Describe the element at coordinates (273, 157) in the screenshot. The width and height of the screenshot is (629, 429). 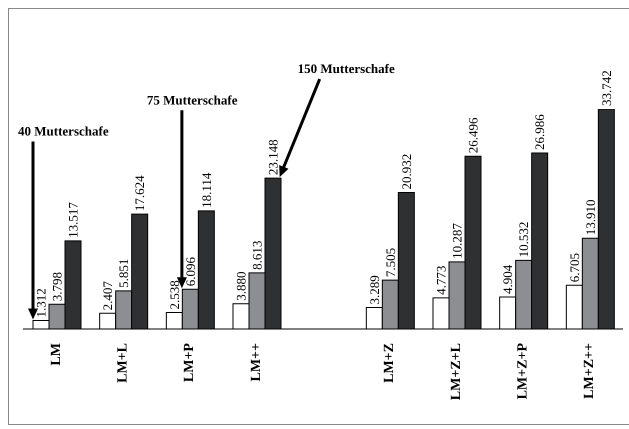
I see `data-label: 23.148` at that location.